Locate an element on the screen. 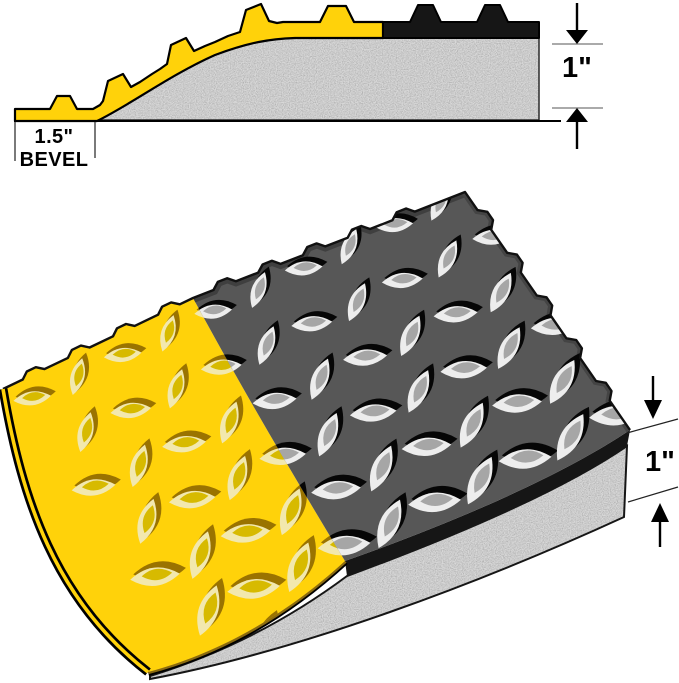  black-edge-band is located at coordinates (487, 503).